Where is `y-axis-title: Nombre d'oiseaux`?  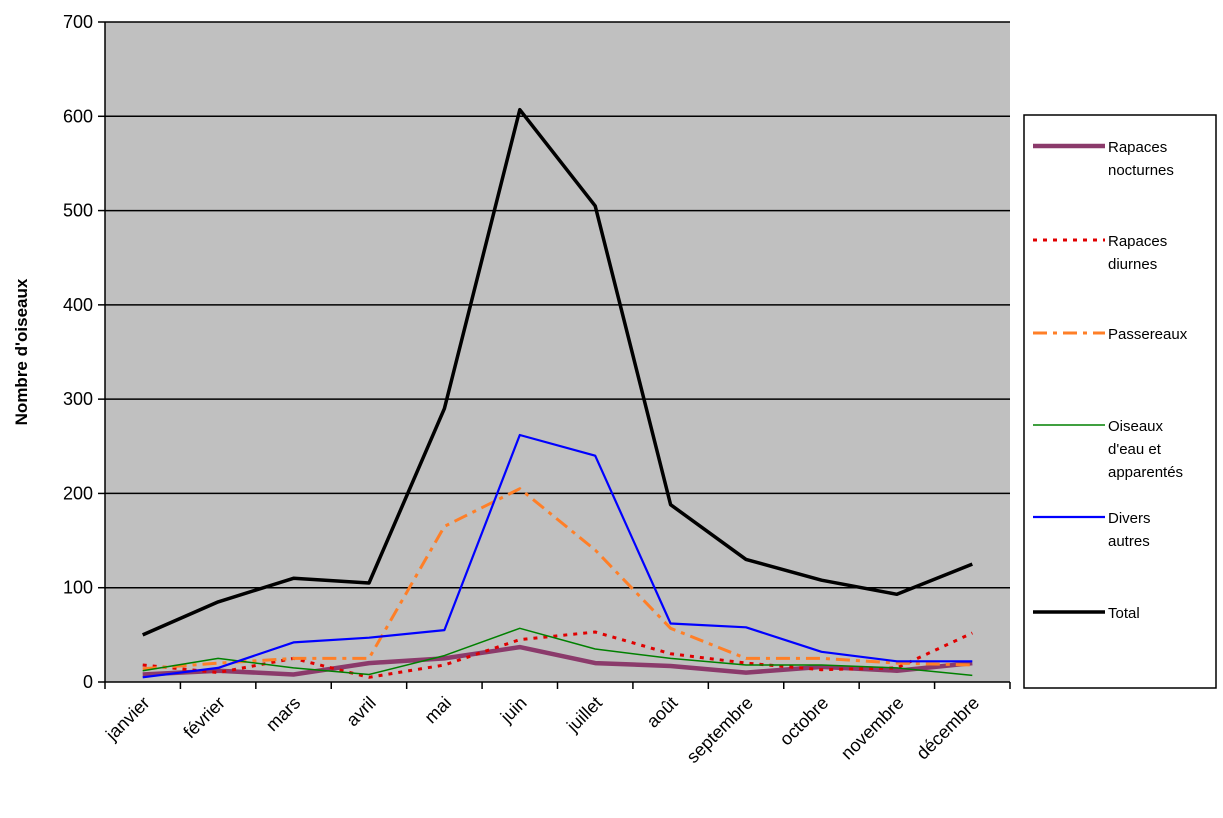
y-axis-title: Nombre d'oiseaux is located at coordinates (21, 351).